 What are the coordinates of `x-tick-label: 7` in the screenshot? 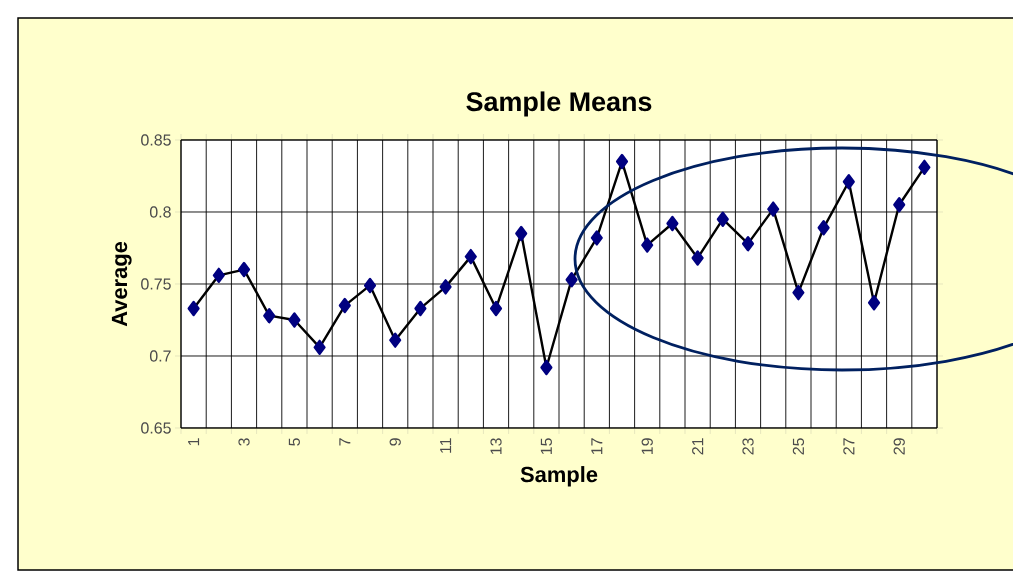 It's located at (345, 442).